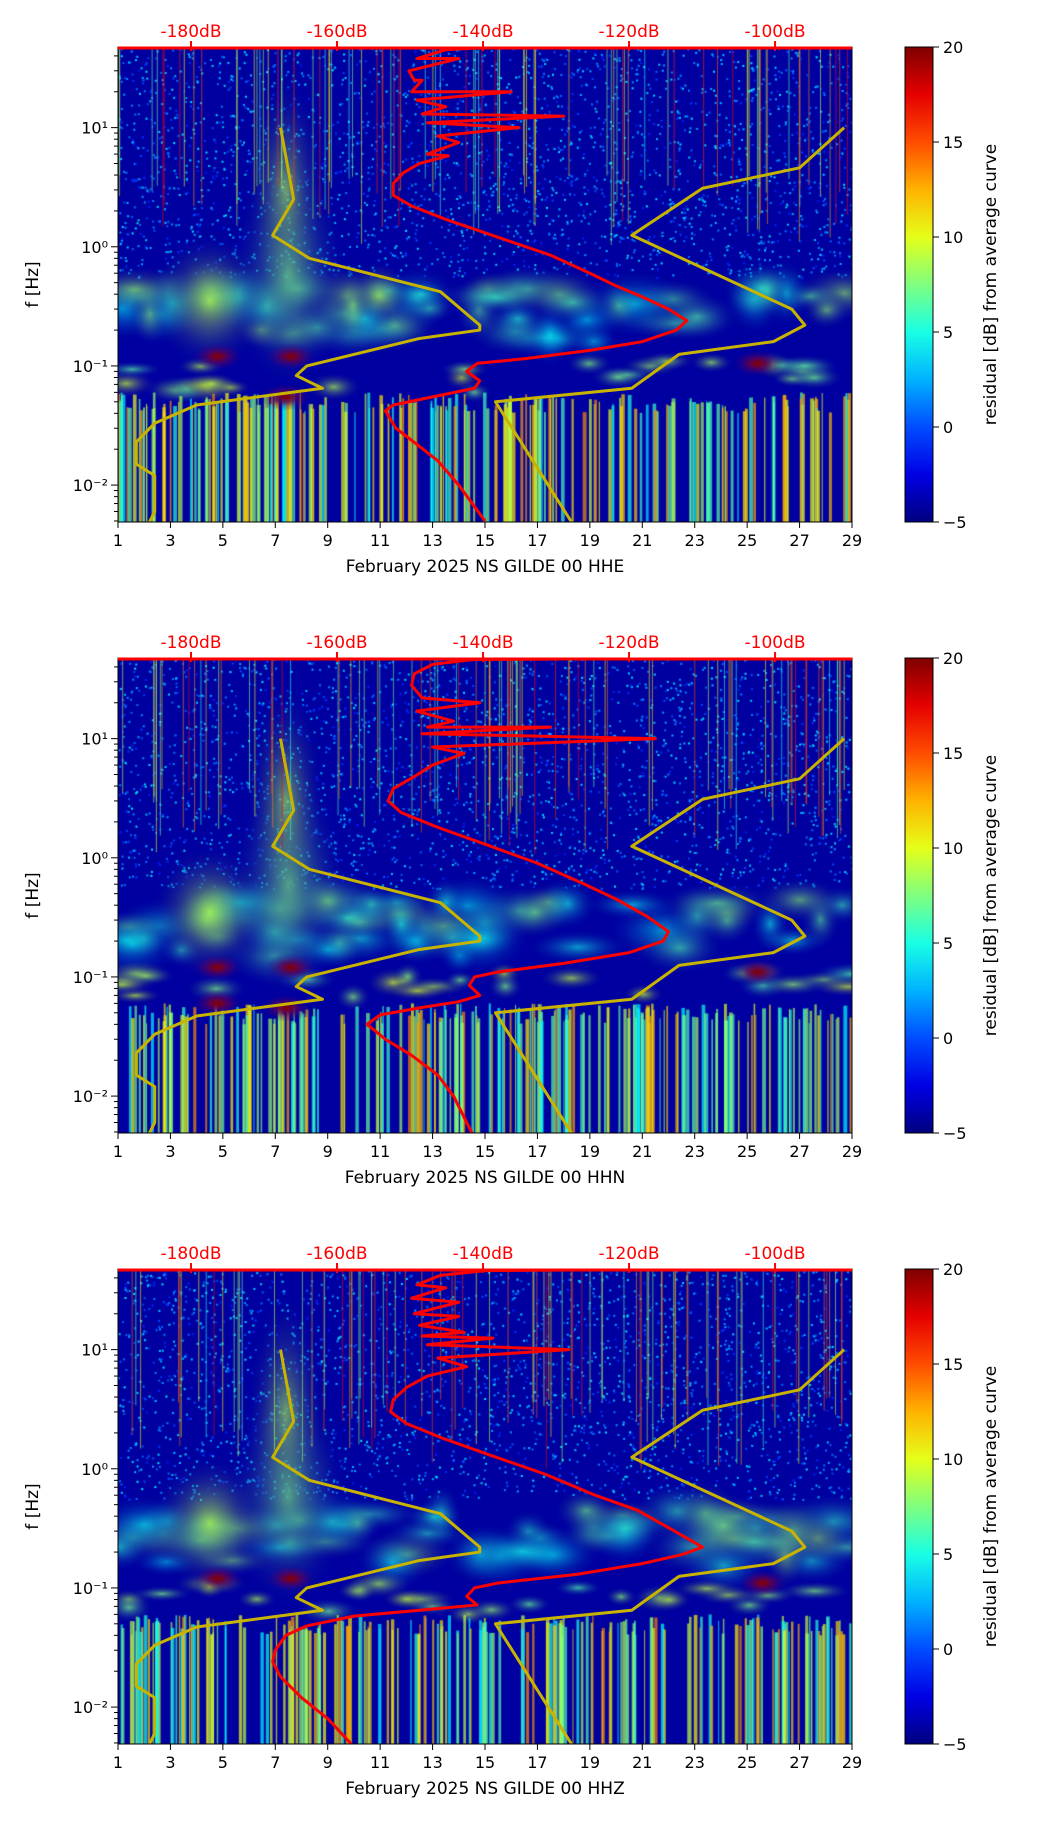  I want to click on x-axis-label: February 2025 NS GILDE 00 HHE, so click(485, 567).